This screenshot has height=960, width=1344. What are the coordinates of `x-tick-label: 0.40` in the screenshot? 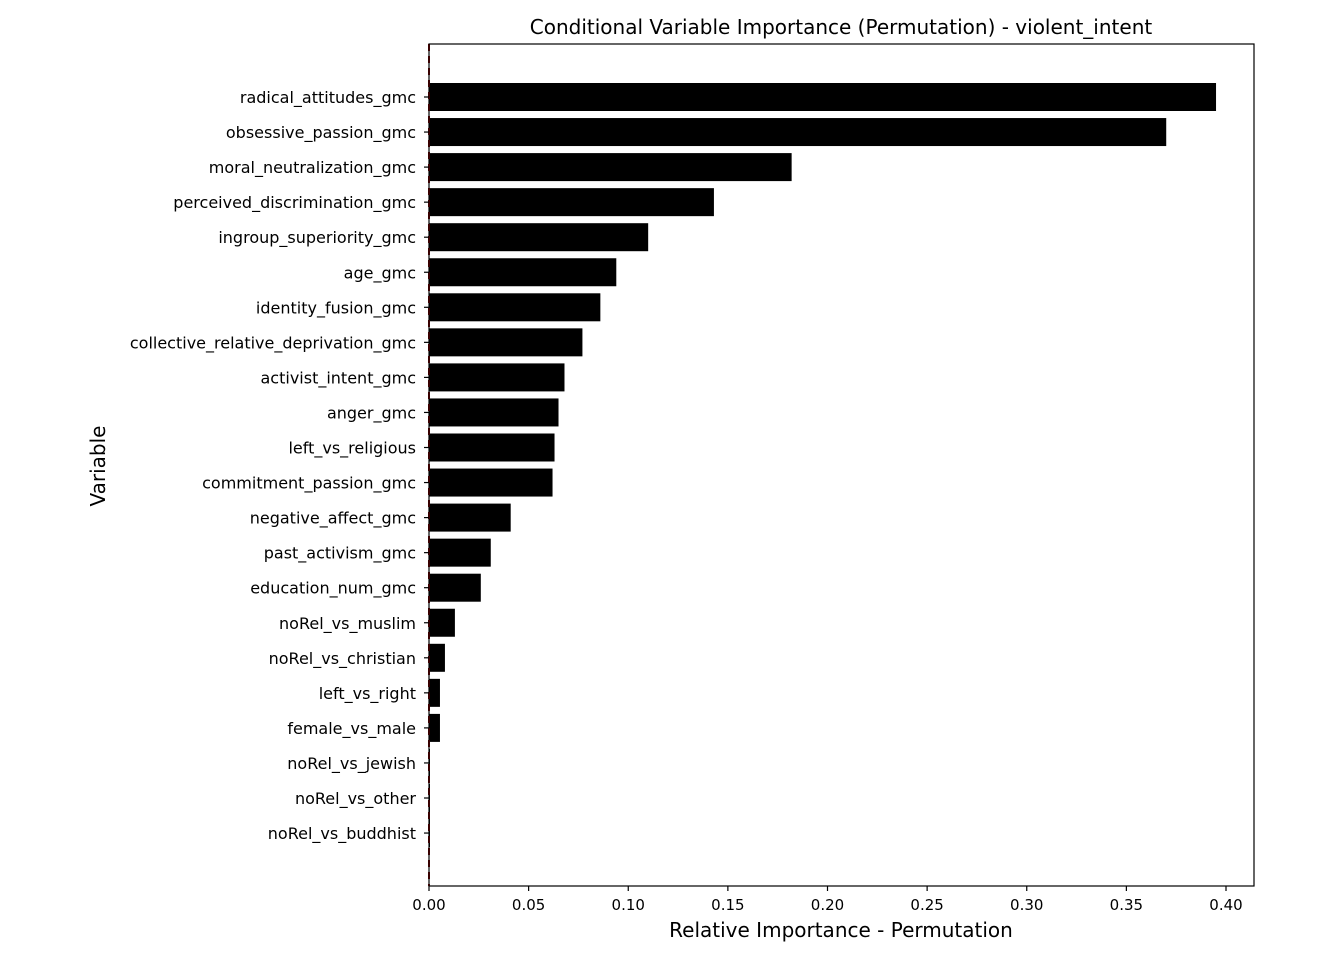 It's located at (1225, 905).